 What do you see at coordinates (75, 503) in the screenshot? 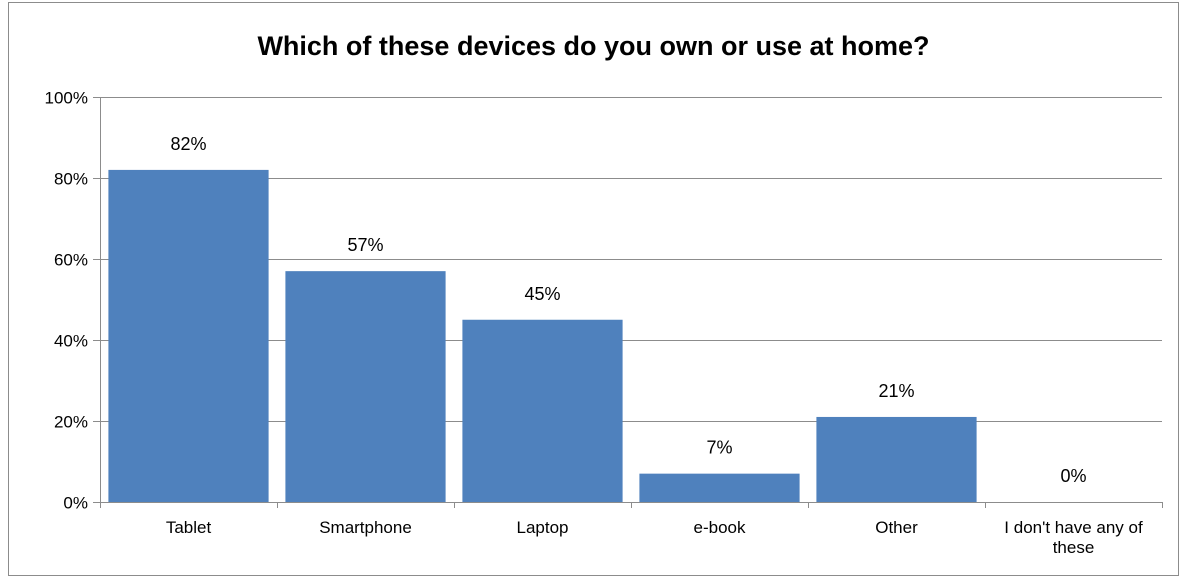
I see `y-tick-label: 0%` at bounding box center [75, 503].